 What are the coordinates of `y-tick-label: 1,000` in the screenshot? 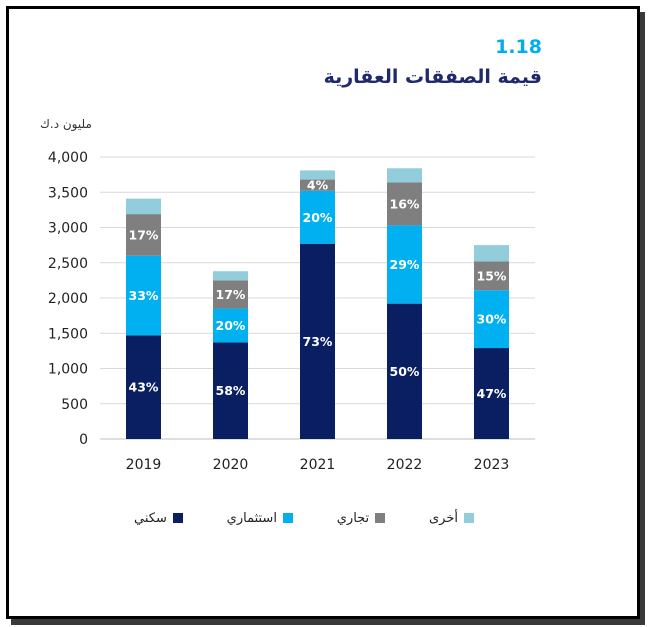 It's located at (68, 370).